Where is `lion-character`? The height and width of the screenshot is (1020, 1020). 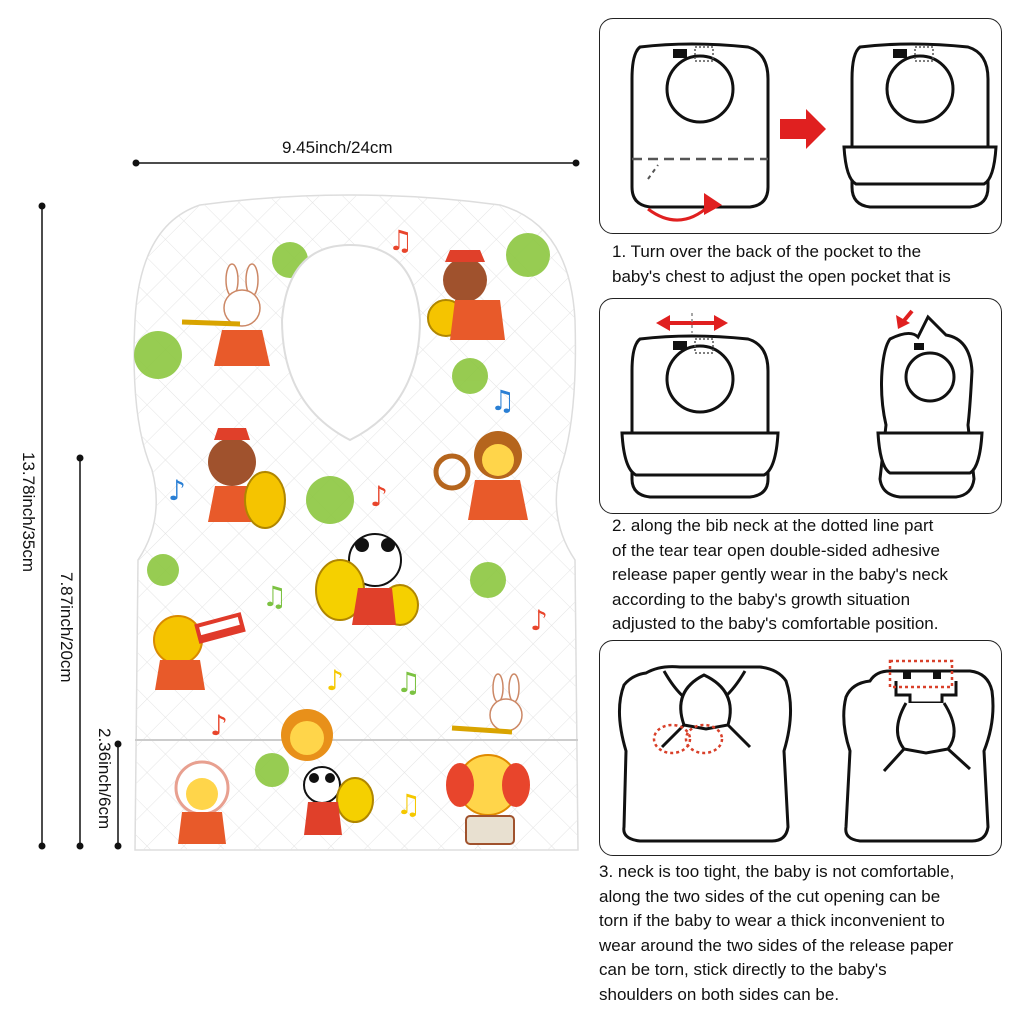
lion-character is located at coordinates (307, 735).